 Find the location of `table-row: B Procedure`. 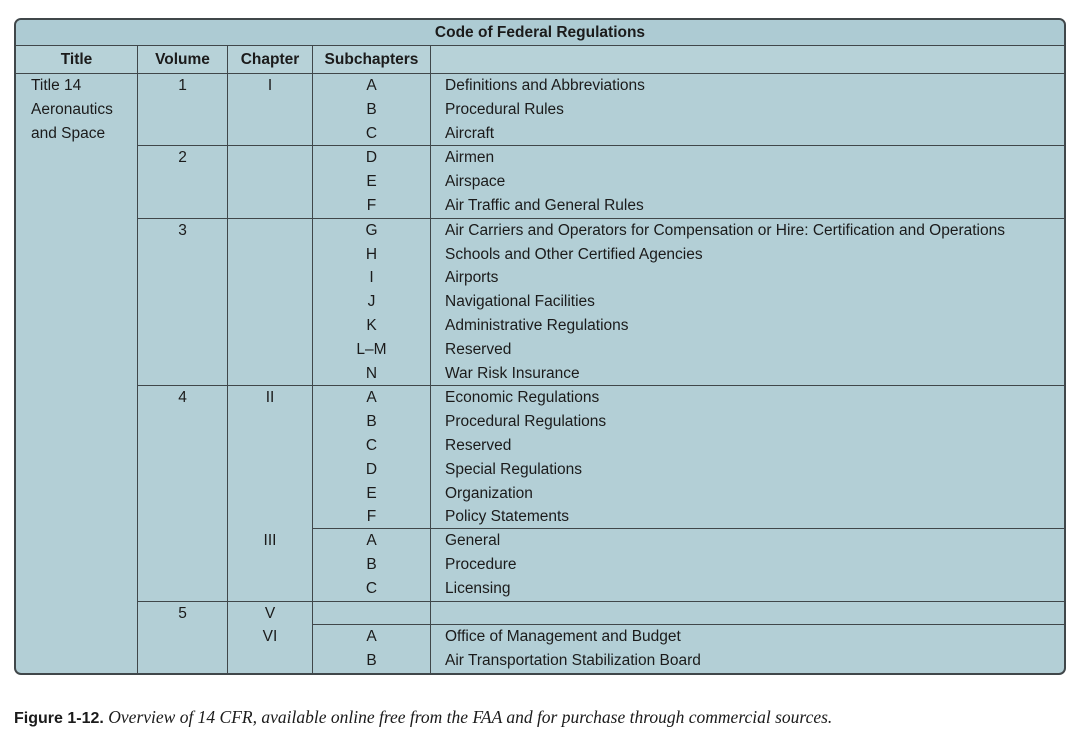

table-row: B Procedure is located at coordinates (688, 564).